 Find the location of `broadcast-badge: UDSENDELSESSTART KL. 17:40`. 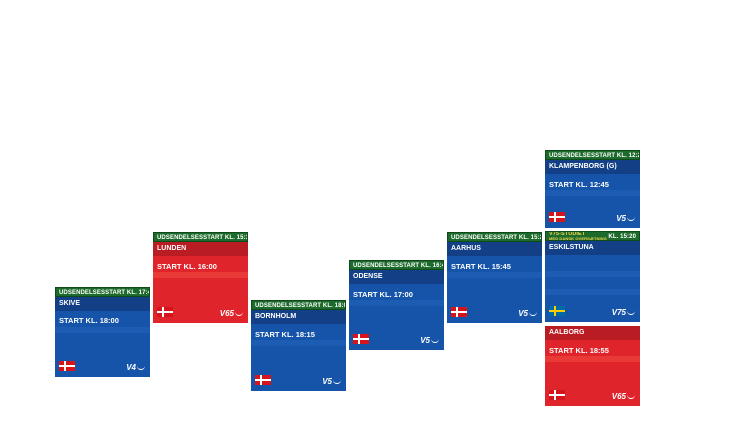

broadcast-badge: UDSENDELSESSTART KL. 17:40 is located at coordinates (102, 292).